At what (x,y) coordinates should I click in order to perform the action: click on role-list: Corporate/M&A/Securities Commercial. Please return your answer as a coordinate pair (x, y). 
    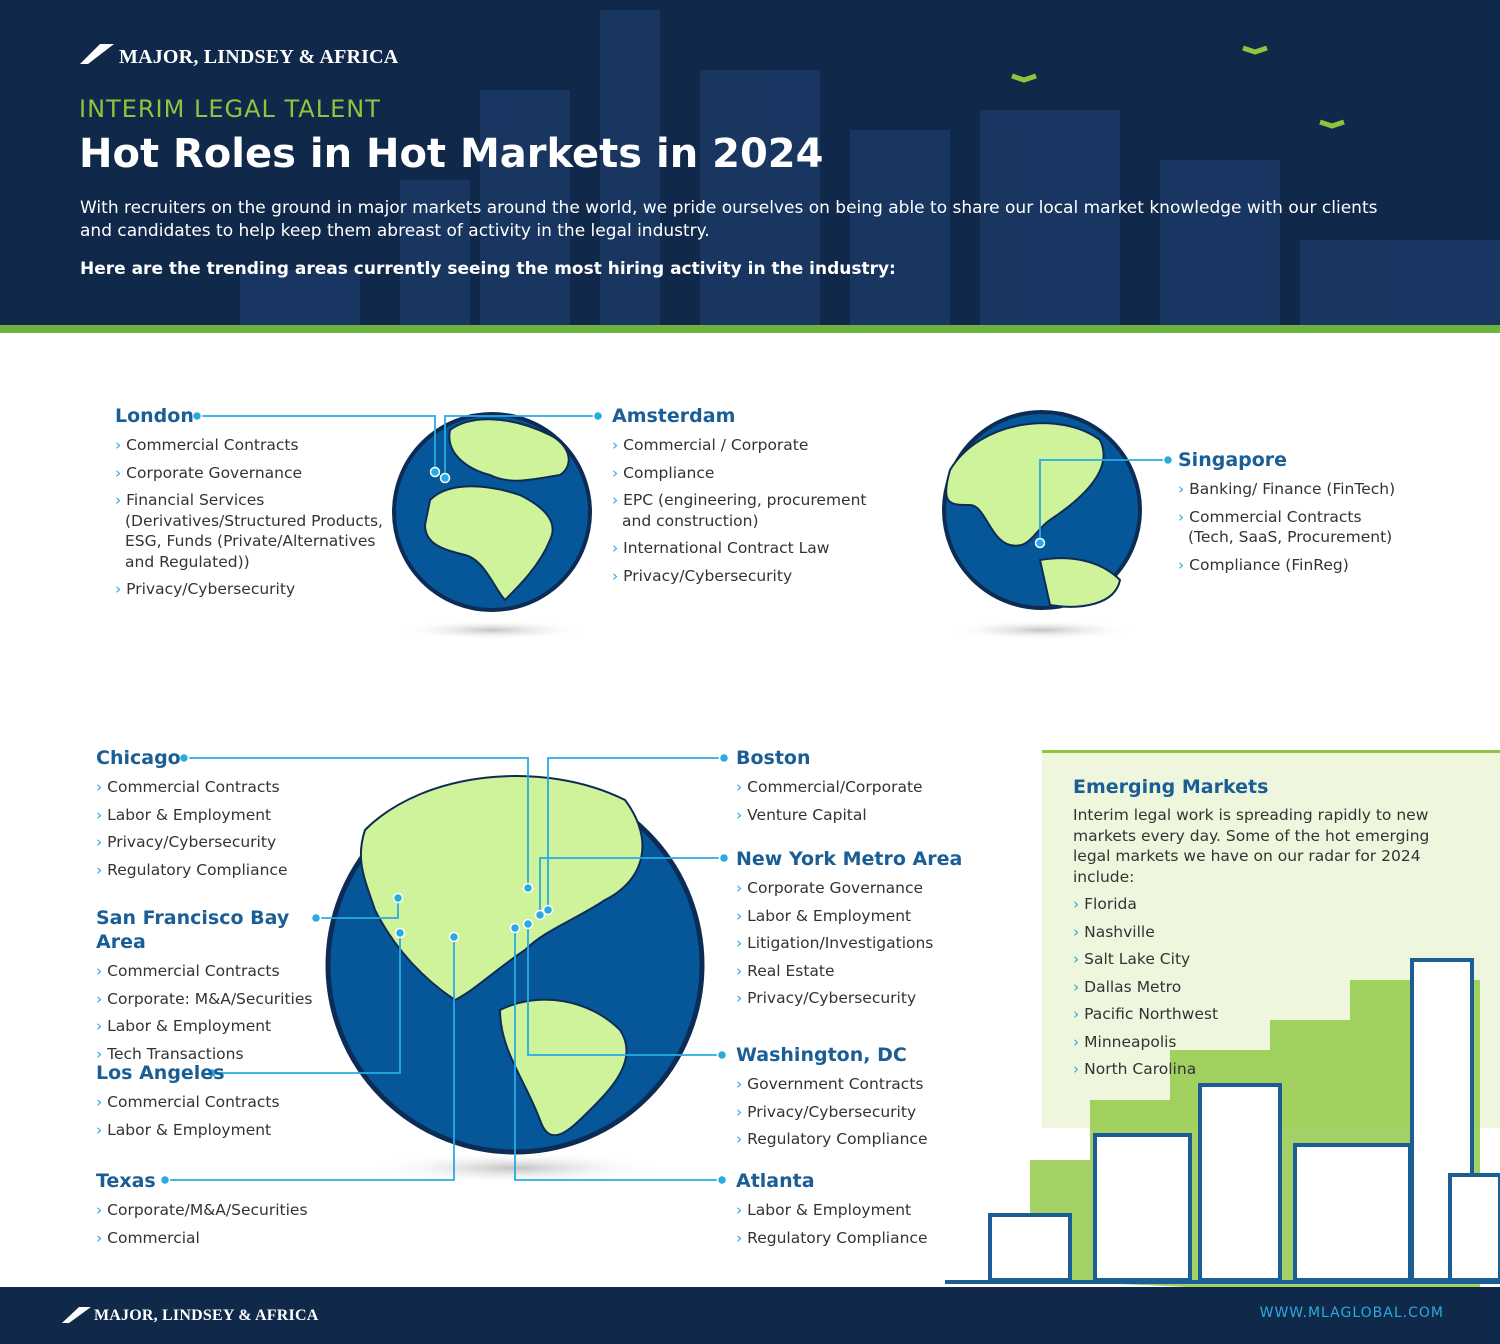
    Looking at the image, I should click on (216, 1224).